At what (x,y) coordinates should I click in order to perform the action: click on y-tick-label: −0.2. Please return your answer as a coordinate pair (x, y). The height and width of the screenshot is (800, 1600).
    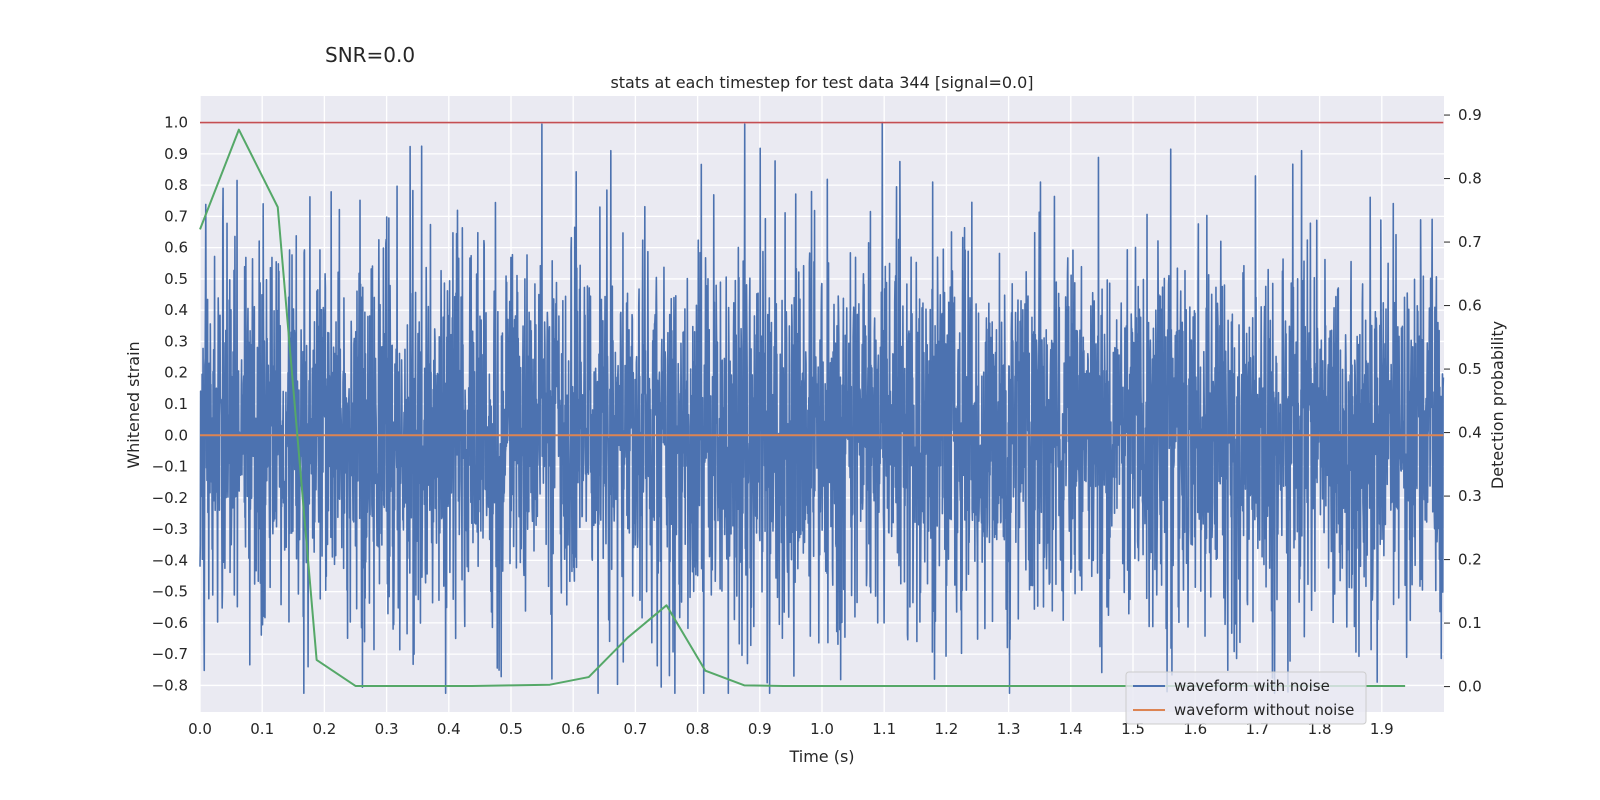
    Looking at the image, I should click on (170, 498).